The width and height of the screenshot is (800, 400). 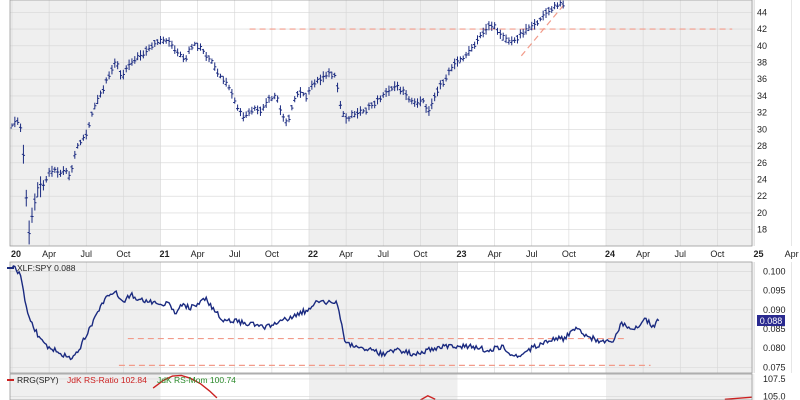 What do you see at coordinates (762, 12) in the screenshot?
I see `price-y-tick: 44` at bounding box center [762, 12].